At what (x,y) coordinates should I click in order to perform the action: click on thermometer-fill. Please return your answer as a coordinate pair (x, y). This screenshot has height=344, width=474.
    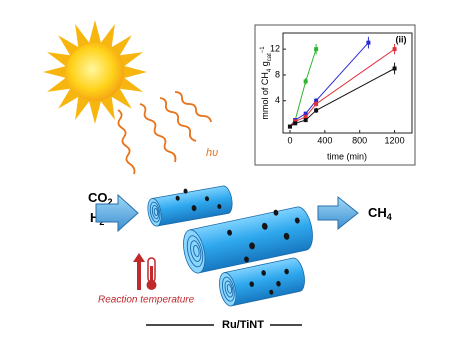
    Looking at the image, I should click on (151, 274).